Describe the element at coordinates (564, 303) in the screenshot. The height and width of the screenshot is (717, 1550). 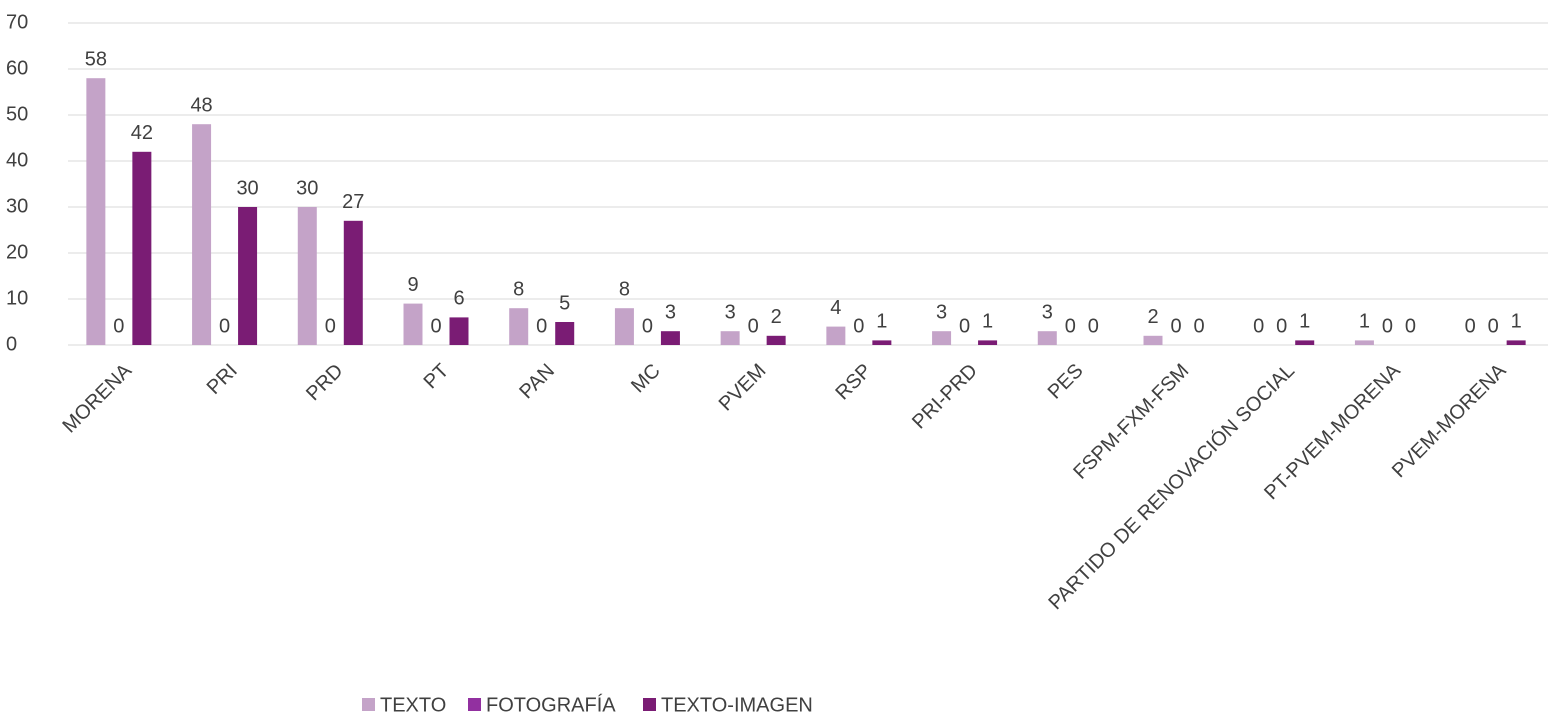
I see `data-label: 5` at that location.